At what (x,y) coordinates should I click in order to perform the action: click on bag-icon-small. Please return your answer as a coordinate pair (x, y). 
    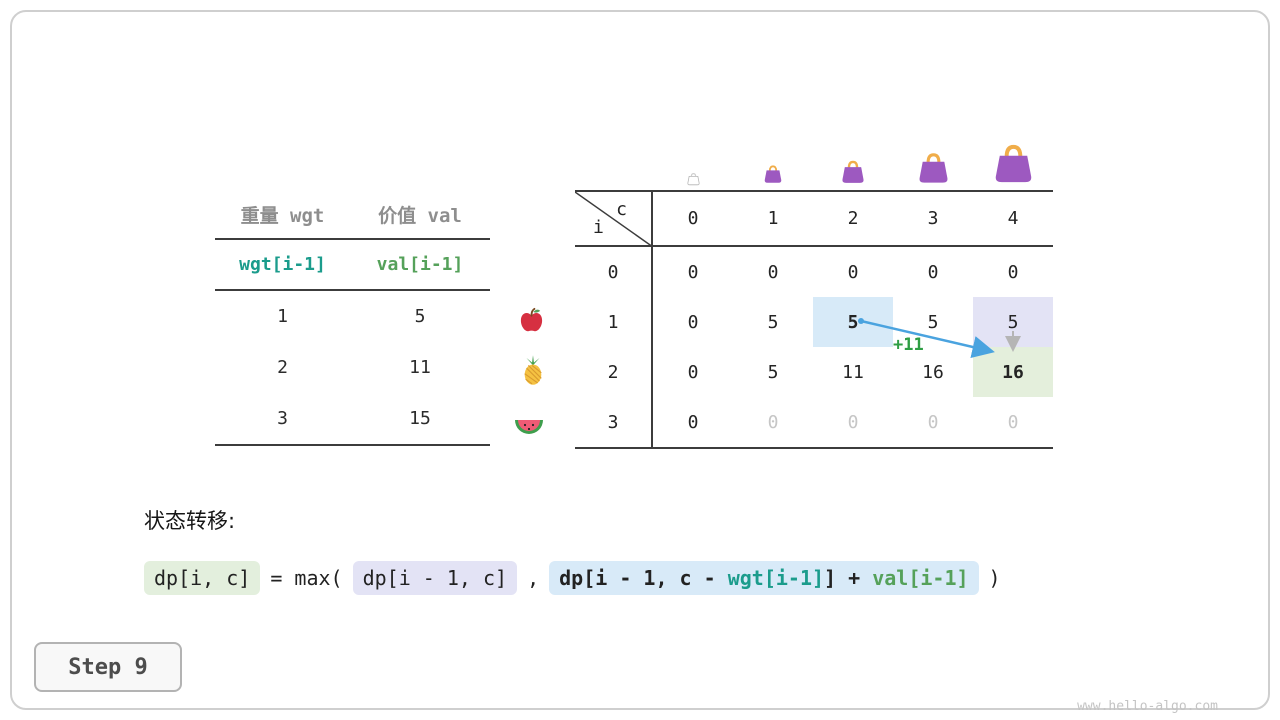
    Looking at the image, I should click on (773, 176).